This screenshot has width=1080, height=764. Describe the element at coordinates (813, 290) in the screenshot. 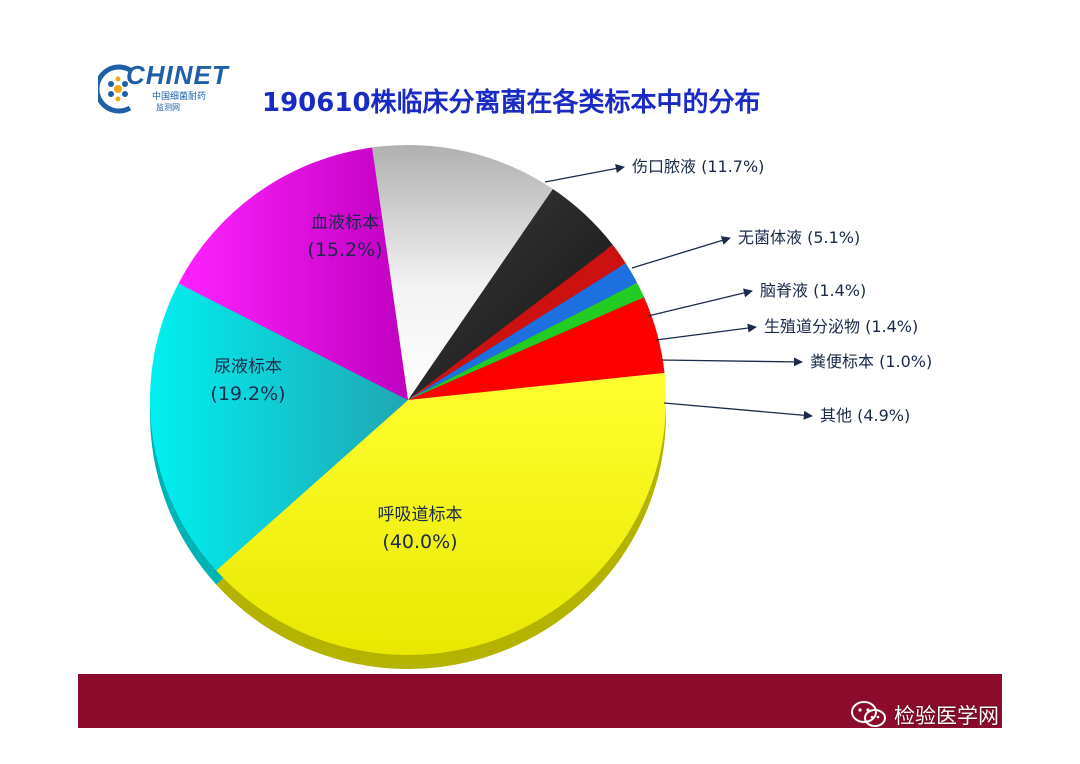

I see `slice-label: 脑脊液 (1.4%)` at that location.